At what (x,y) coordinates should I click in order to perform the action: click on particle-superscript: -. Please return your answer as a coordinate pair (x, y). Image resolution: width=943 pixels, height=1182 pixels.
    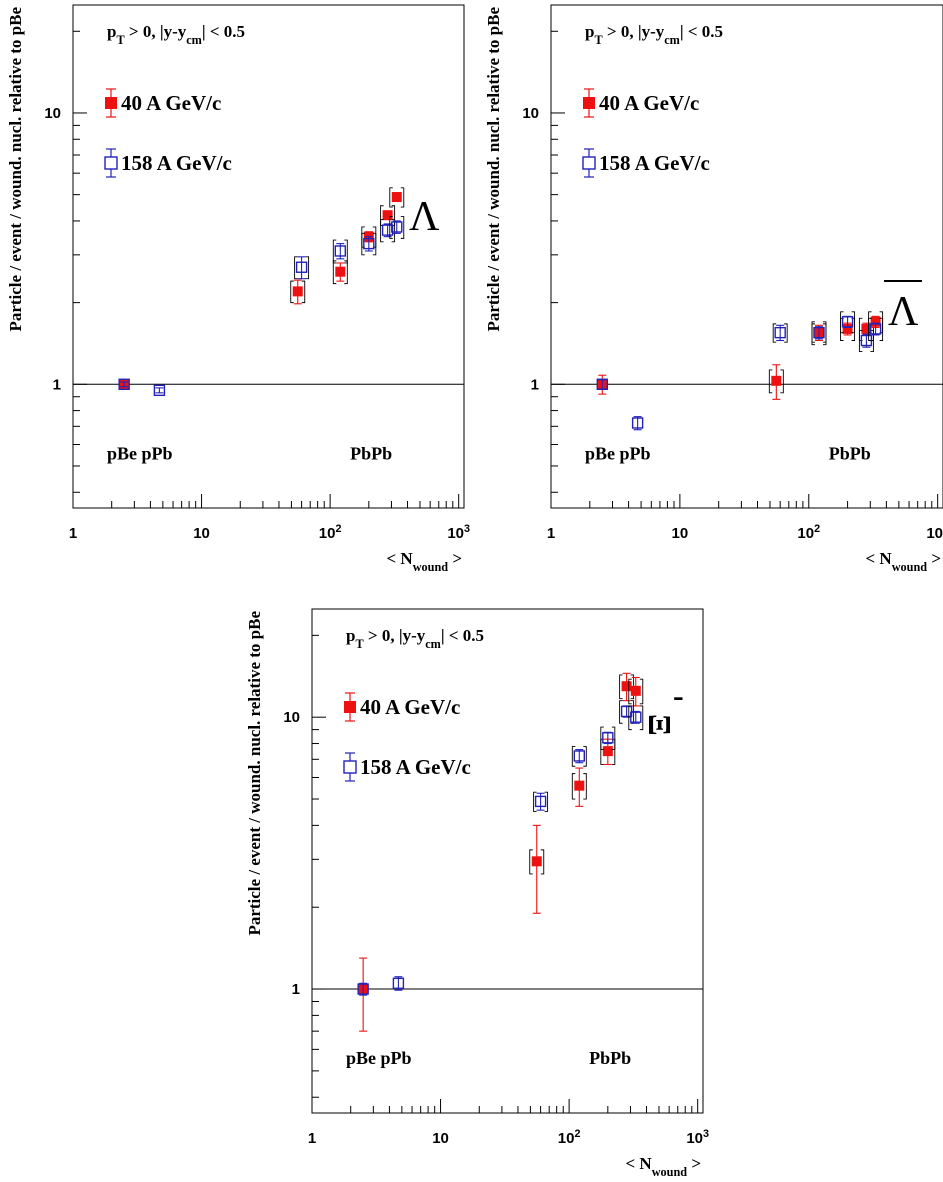
    Looking at the image, I should click on (678, 695).